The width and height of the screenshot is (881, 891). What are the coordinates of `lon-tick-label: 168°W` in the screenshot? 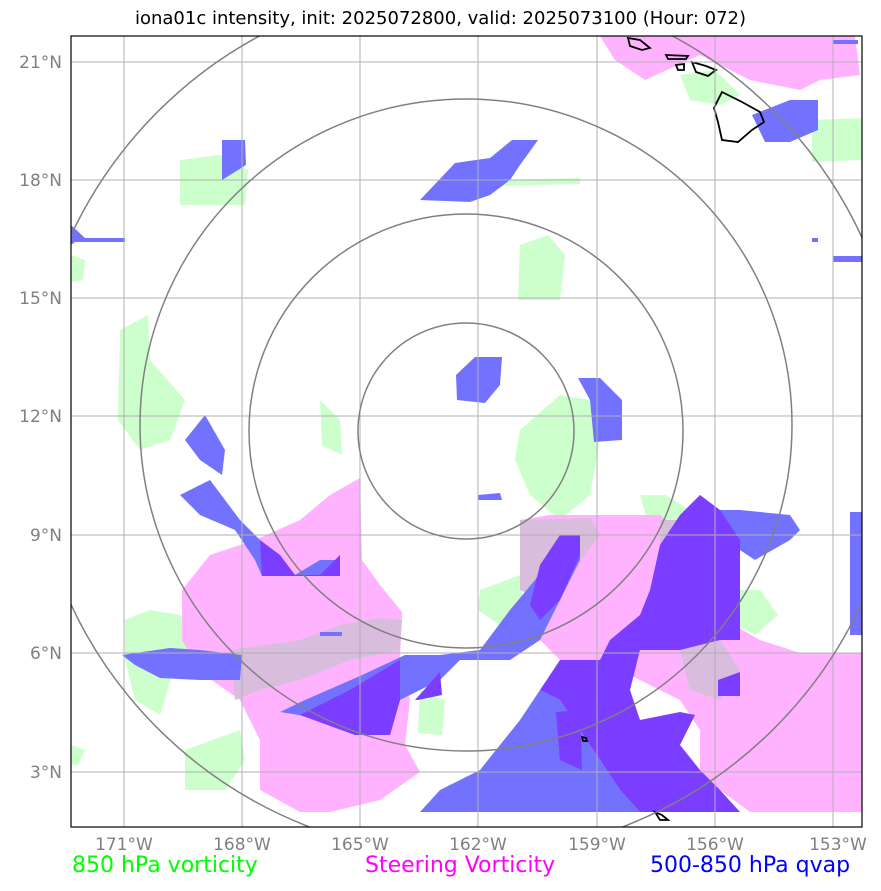 It's located at (242, 845).